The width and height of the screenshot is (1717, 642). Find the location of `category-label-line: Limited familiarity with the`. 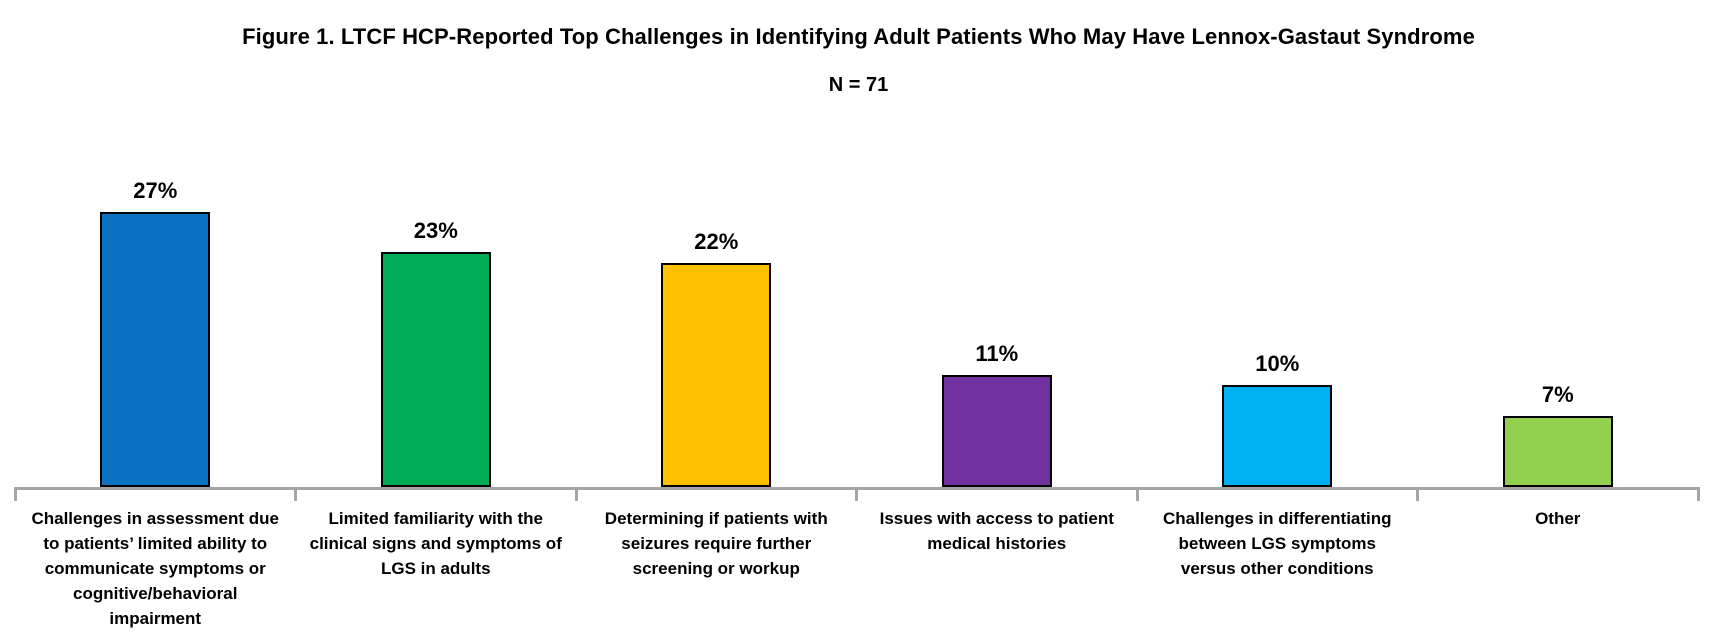

category-label-line: Limited familiarity with the is located at coordinates (435, 518).